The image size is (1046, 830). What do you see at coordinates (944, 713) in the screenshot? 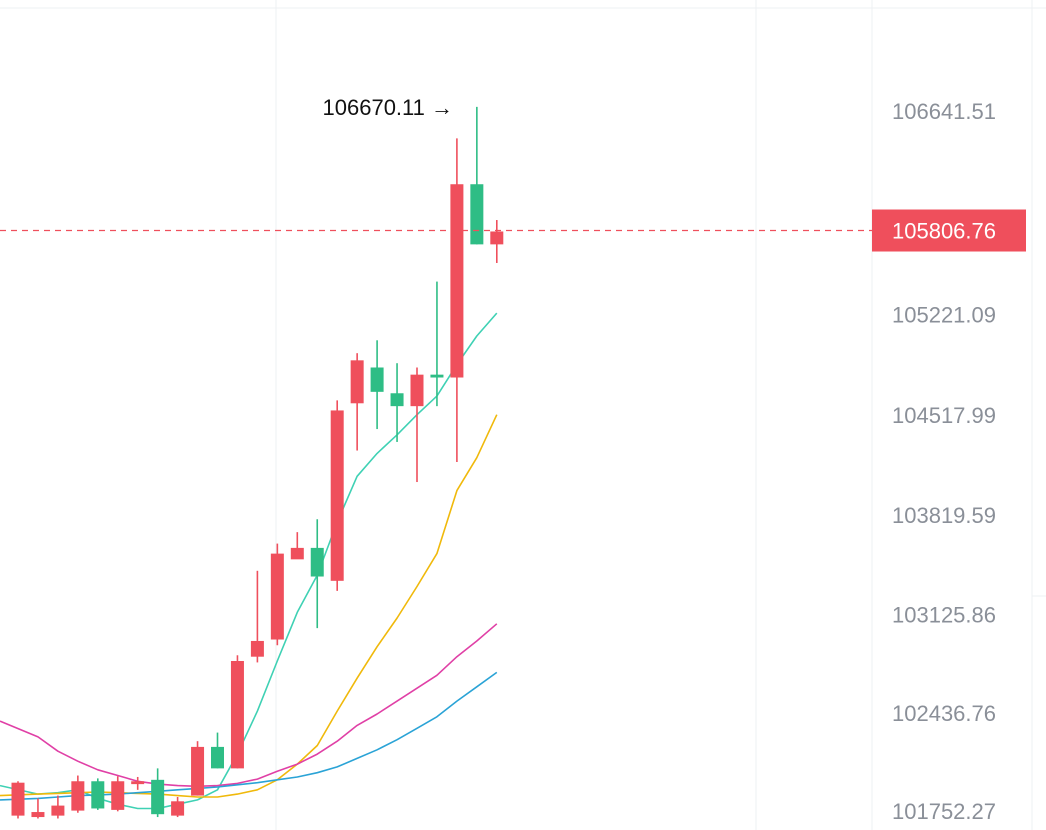
I see `price-axis-label: 102436.76` at bounding box center [944, 713].